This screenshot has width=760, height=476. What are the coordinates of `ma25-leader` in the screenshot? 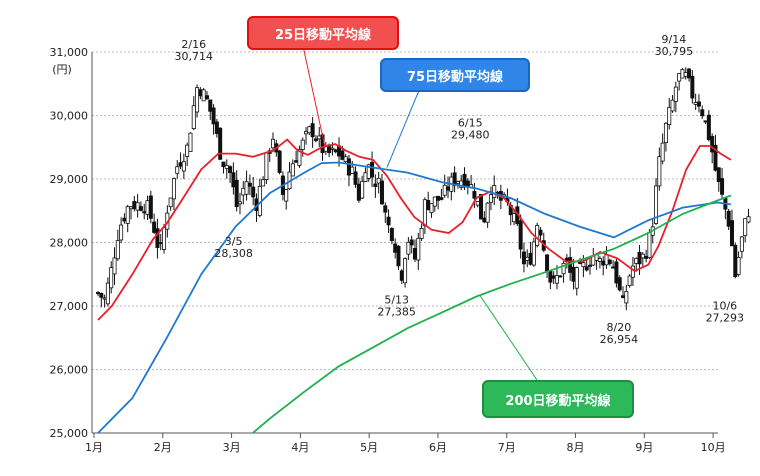 It's located at (314, 96).